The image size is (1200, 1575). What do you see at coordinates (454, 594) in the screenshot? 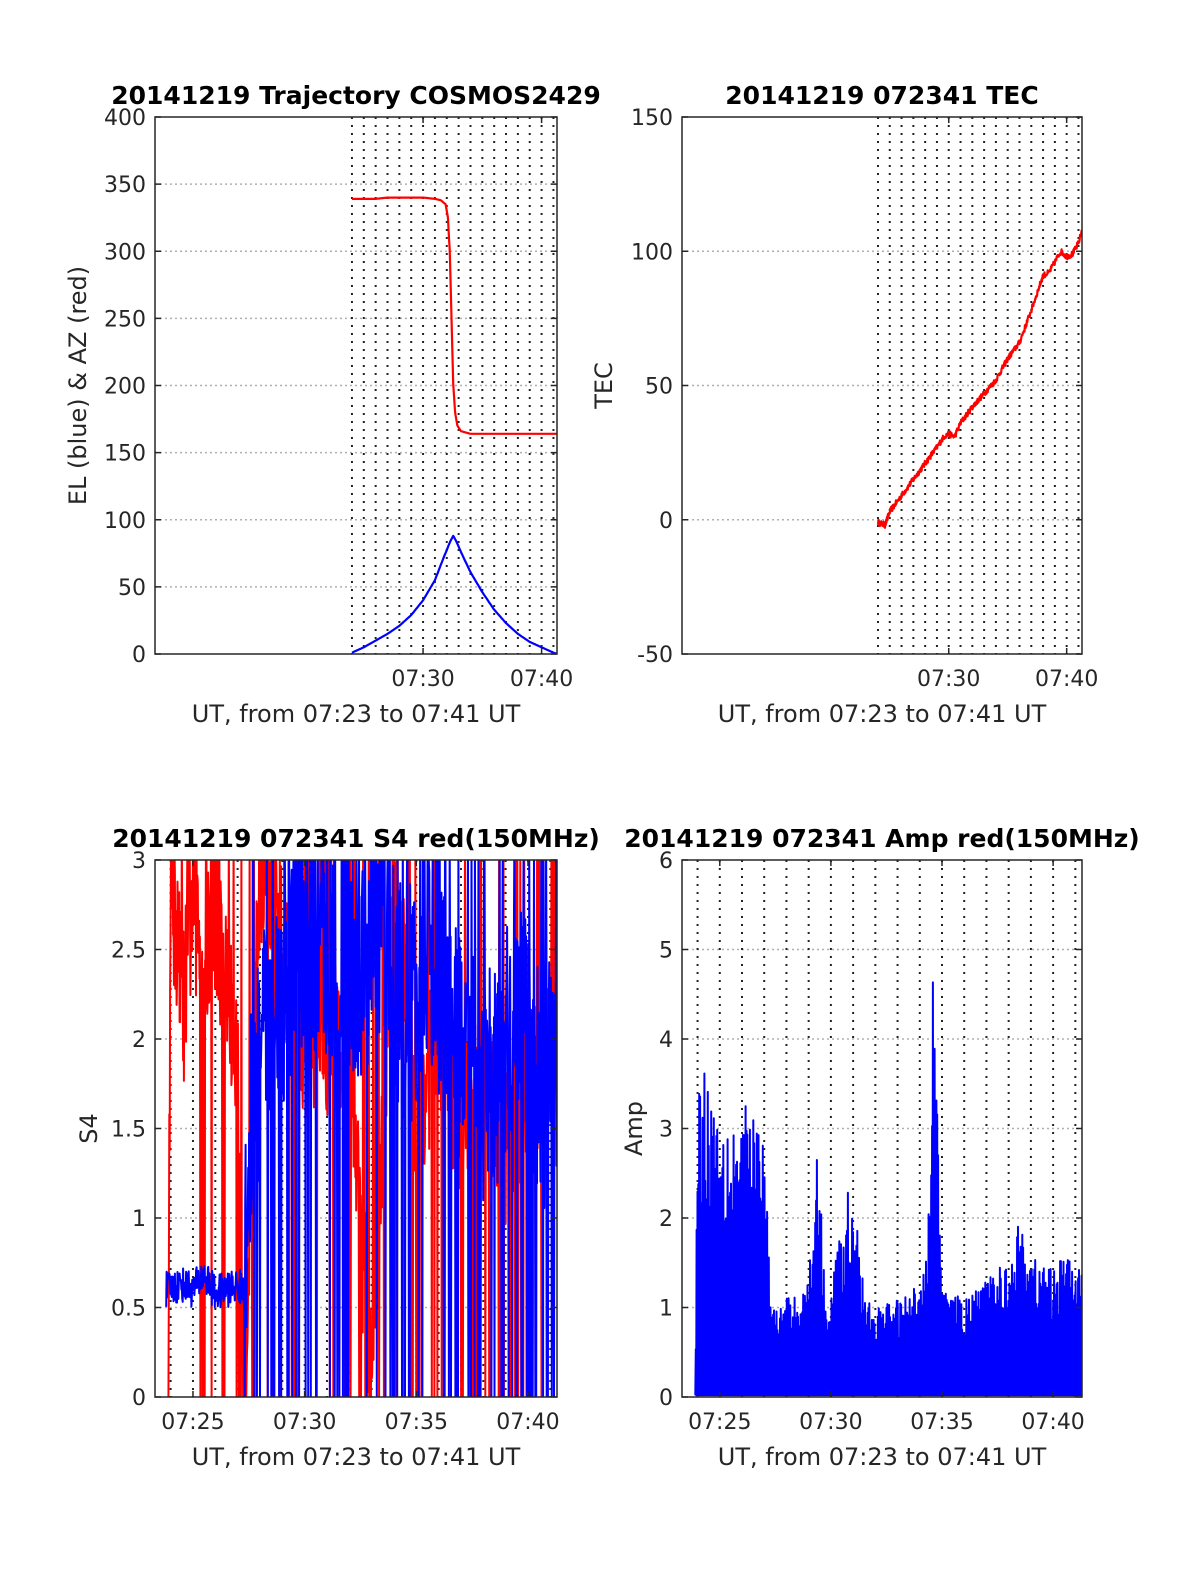
I see `series-el` at bounding box center [454, 594].